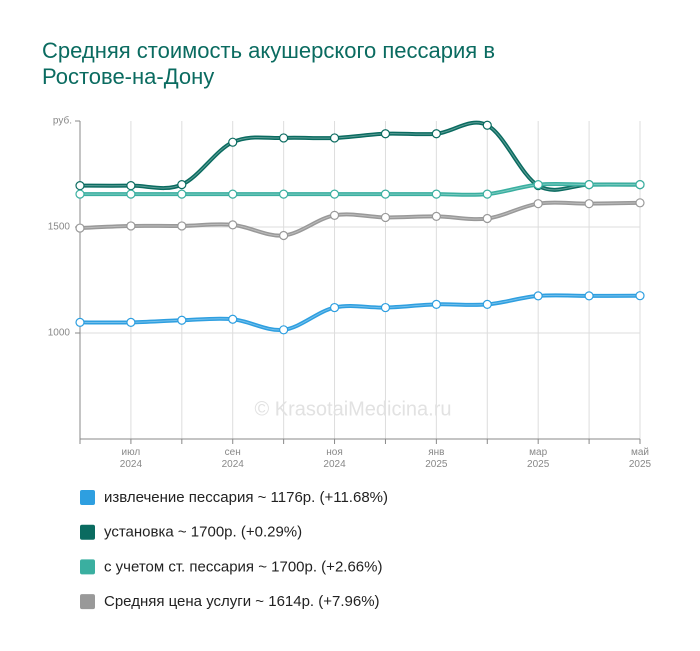 This screenshot has height=651, width=700. What do you see at coordinates (538, 452) in the screenshot?
I see `x-tick-month: мар` at bounding box center [538, 452].